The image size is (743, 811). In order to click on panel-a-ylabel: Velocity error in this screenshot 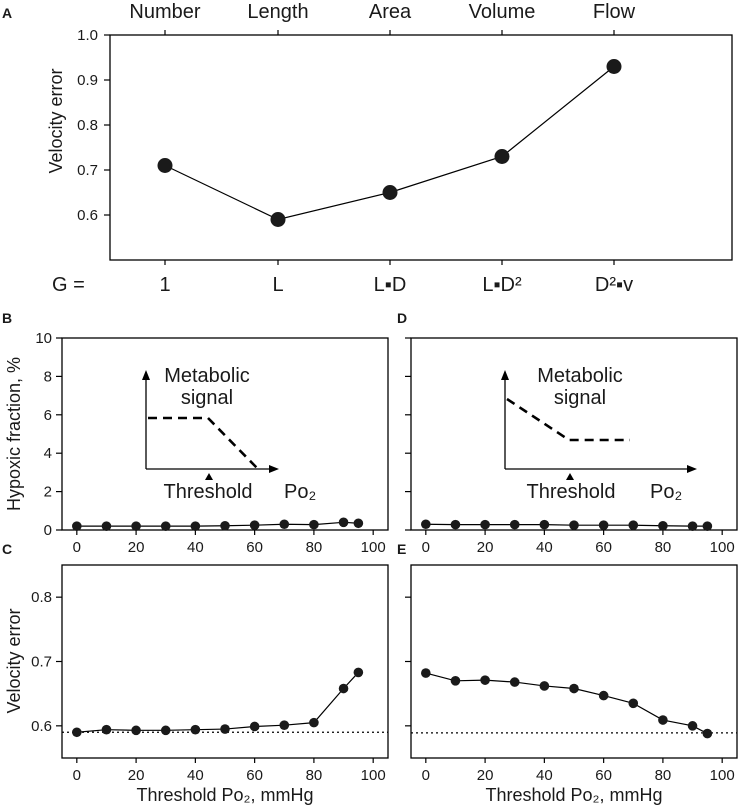, I will do `click(56, 120)`.